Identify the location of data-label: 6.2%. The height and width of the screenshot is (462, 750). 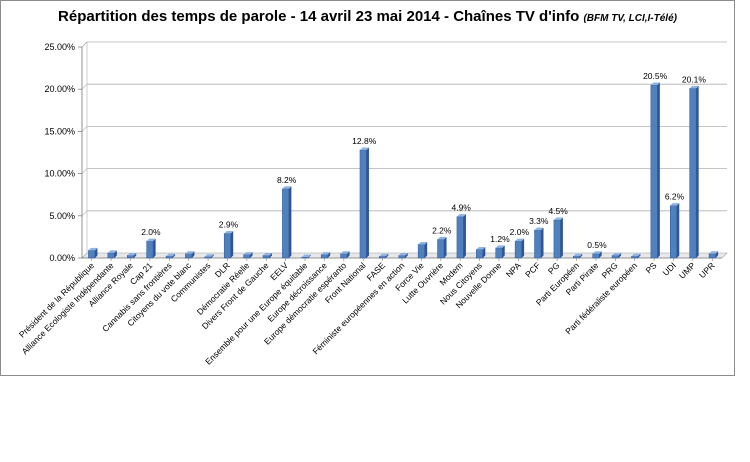
(675, 197).